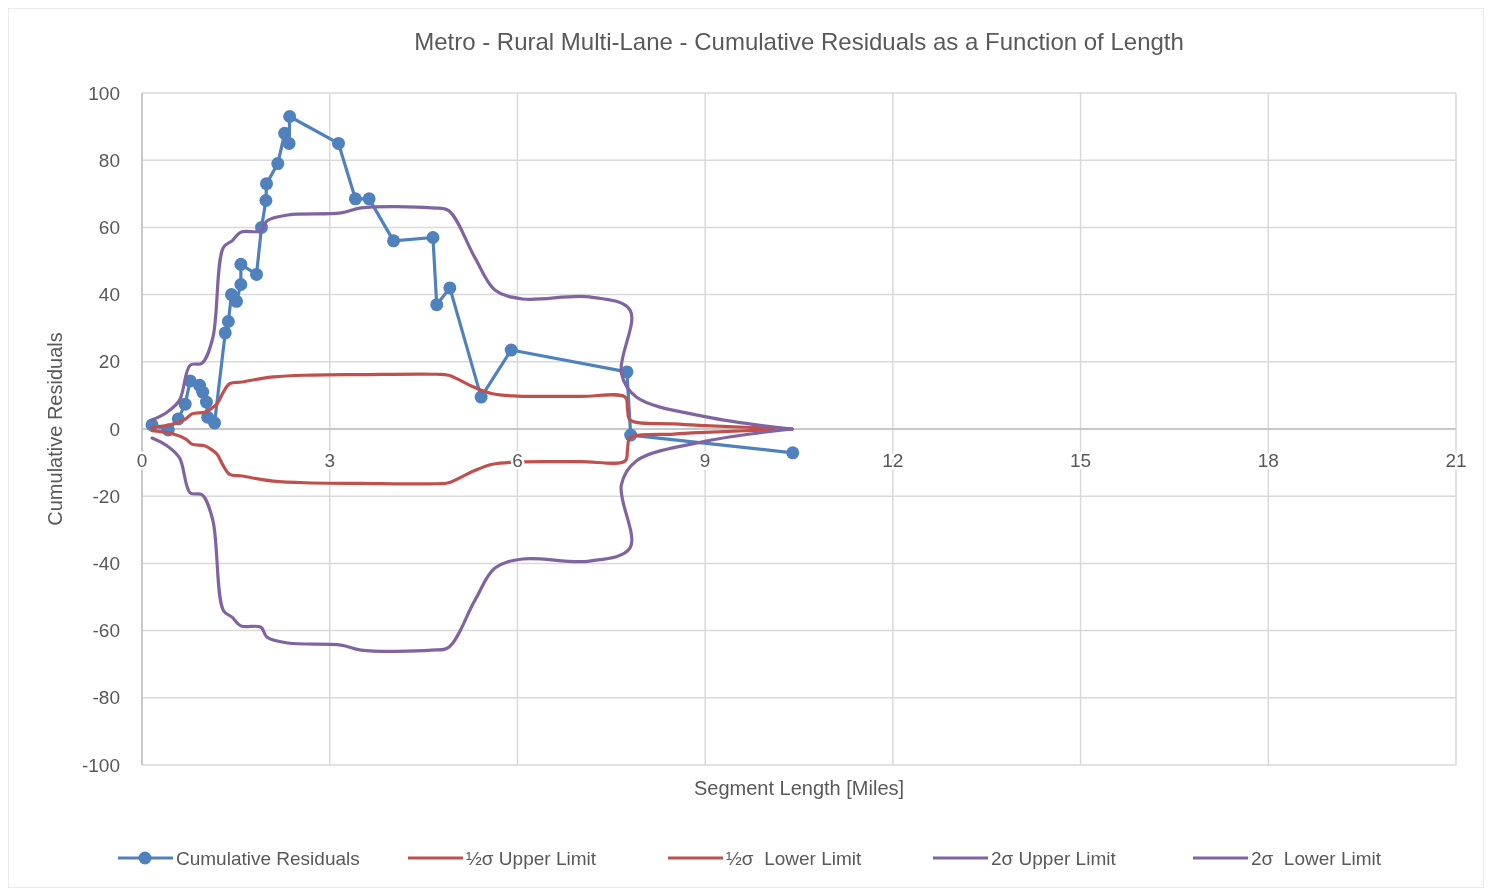  I want to click on y-tick-label: -40, so click(106, 564).